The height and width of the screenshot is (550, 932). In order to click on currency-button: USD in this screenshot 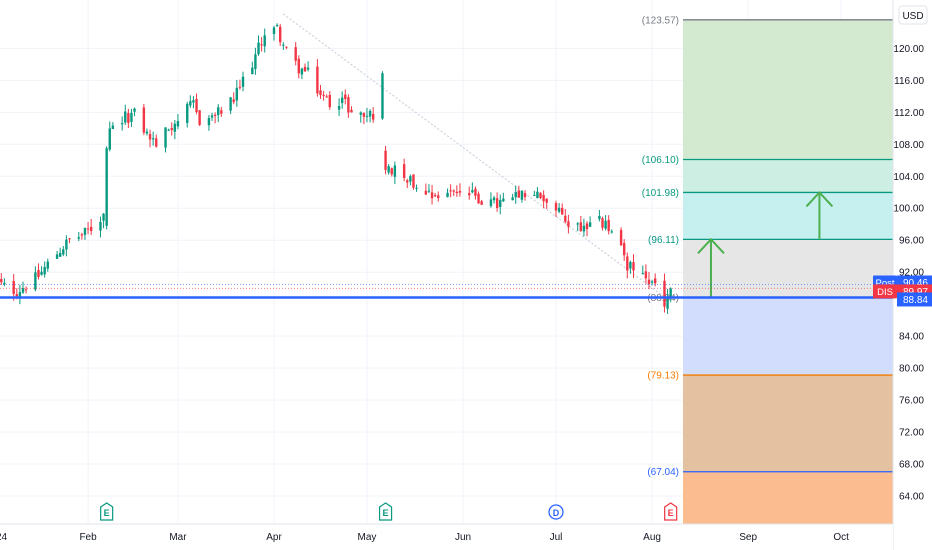, I will do `click(913, 15)`.